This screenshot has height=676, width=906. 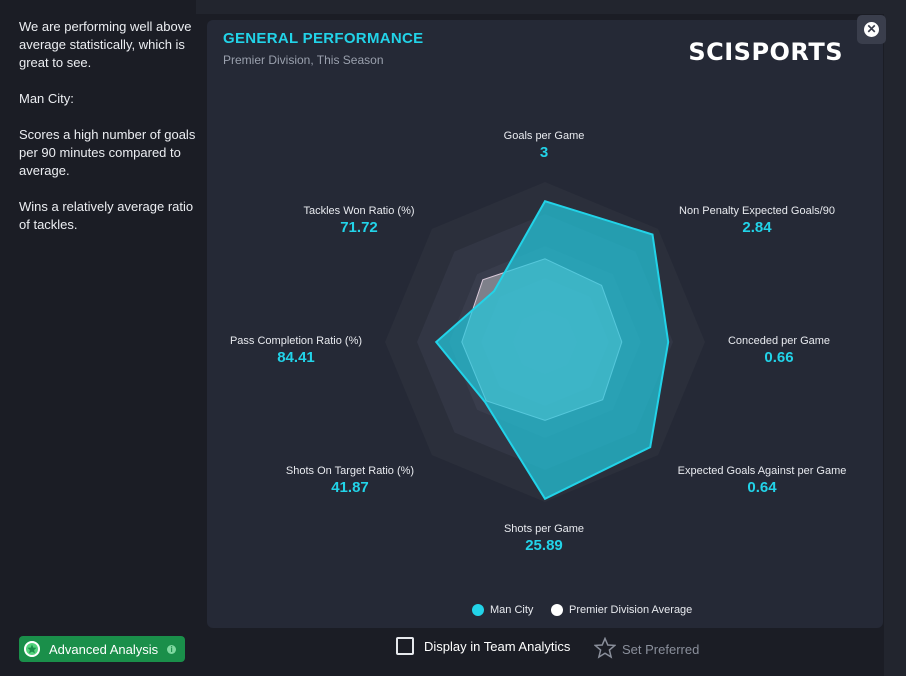 What do you see at coordinates (544, 152) in the screenshot?
I see `metric-value: 3` at bounding box center [544, 152].